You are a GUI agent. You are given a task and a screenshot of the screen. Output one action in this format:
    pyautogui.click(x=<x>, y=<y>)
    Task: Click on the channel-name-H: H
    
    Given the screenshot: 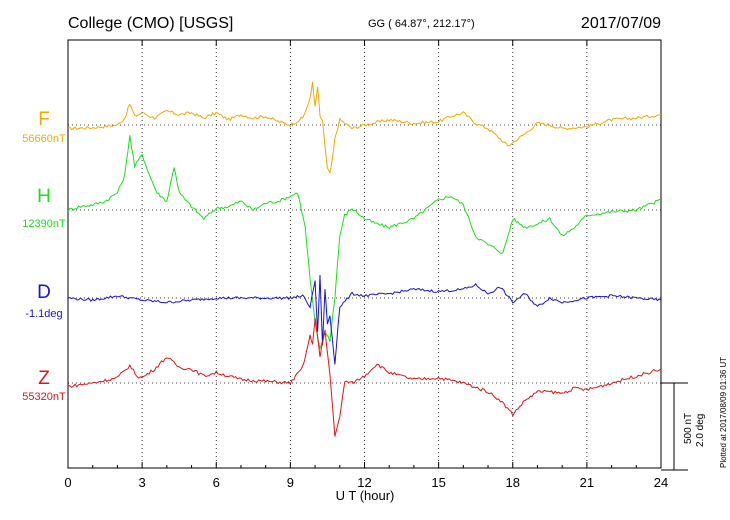 What is the action you would take?
    pyautogui.click(x=44, y=196)
    